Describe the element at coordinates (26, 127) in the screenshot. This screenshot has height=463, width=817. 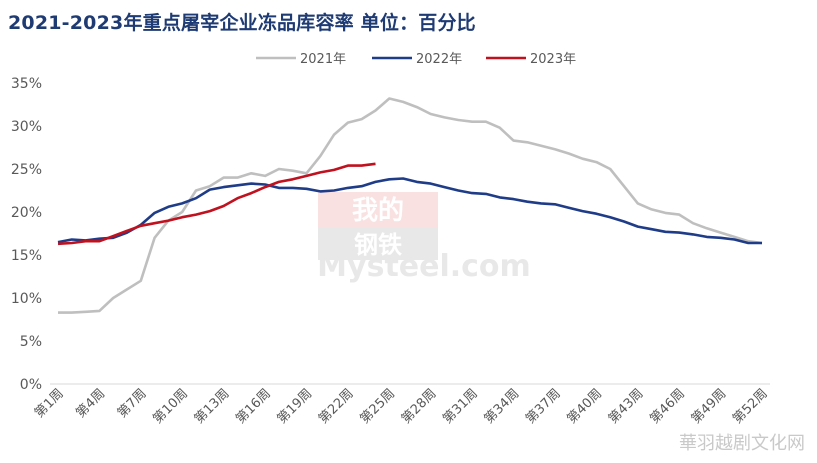
I see `y-tick-label: 30%` at that location.